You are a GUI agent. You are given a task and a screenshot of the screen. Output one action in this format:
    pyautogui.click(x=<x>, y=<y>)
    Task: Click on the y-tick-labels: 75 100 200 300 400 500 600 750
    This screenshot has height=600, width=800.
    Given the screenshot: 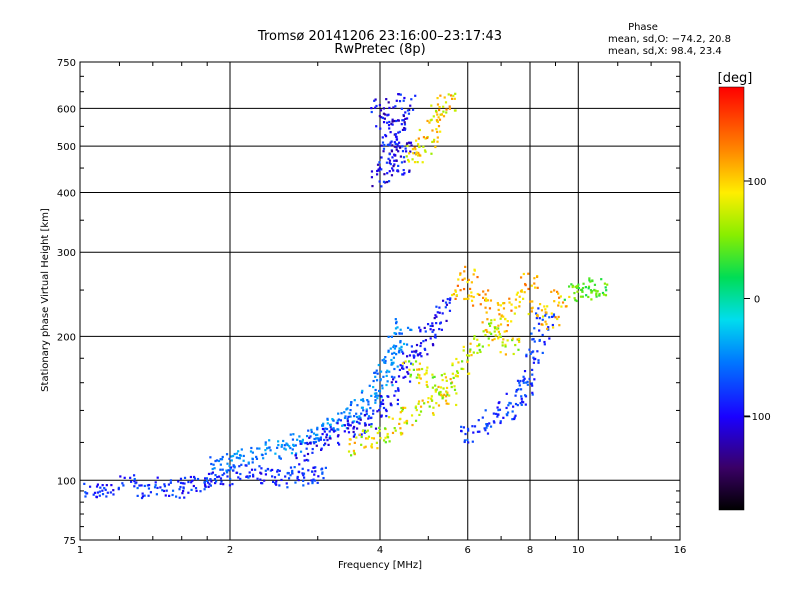 What is the action you would take?
    pyautogui.click(x=66, y=302)
    